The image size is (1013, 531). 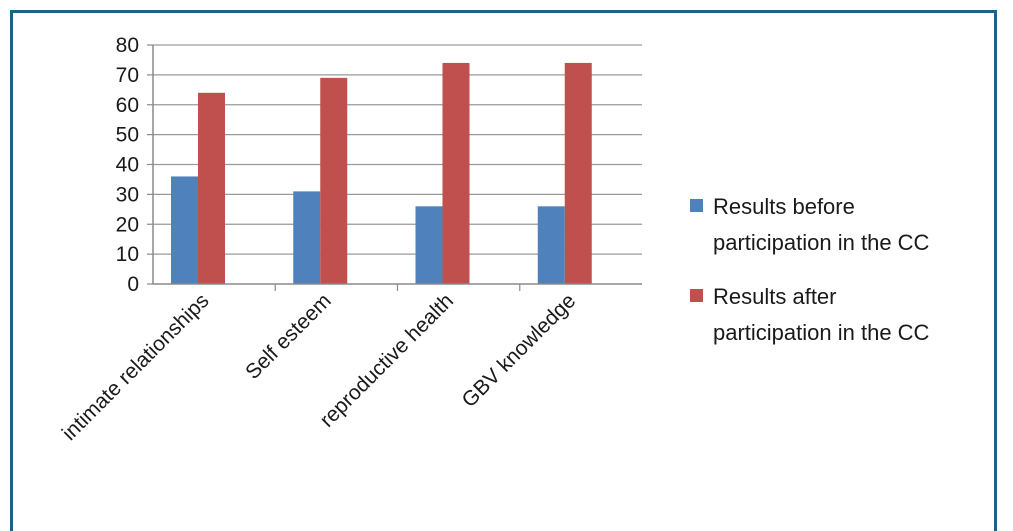 What do you see at coordinates (127, 224) in the screenshot?
I see `y-tick-label: 20` at bounding box center [127, 224].